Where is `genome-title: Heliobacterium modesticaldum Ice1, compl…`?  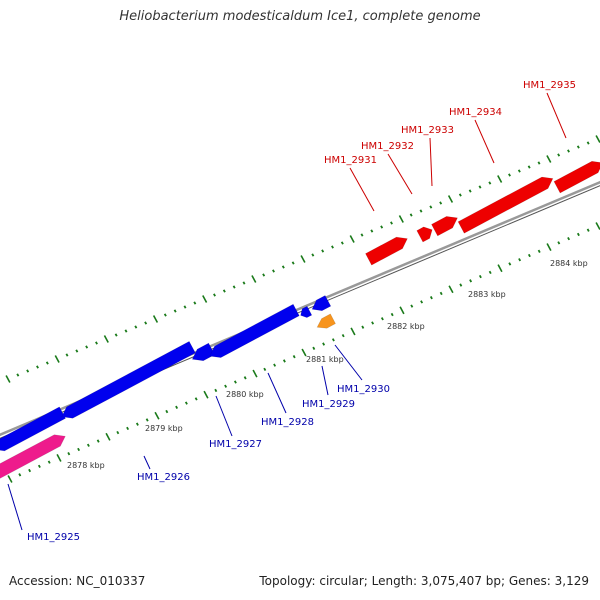
genome-title: Heliobacterium modesticaldum Ice1, compl… is located at coordinates (300, 16).